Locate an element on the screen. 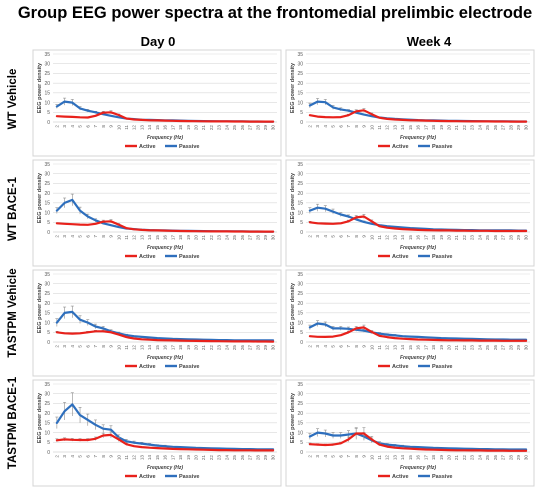  x-tick-label: 10 is located at coordinates (371, 348).